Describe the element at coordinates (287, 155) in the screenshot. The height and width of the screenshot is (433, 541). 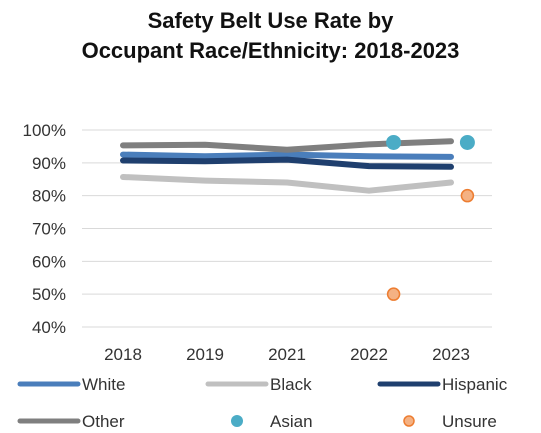
I see `series-line-white` at that location.